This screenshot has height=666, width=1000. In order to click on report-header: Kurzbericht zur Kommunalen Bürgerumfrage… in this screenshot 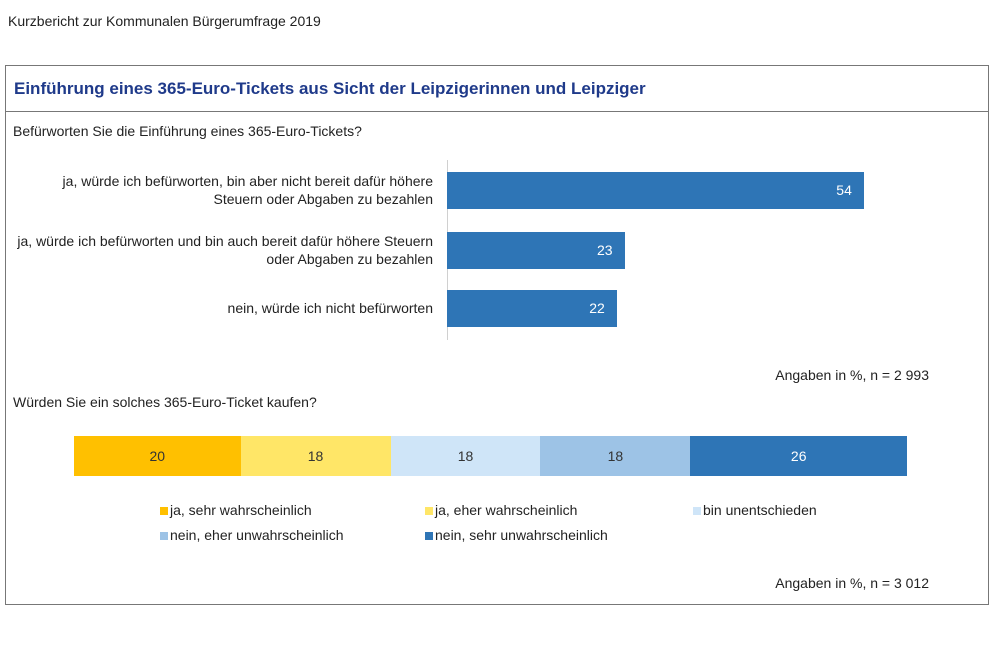, I will do `click(164, 21)`.